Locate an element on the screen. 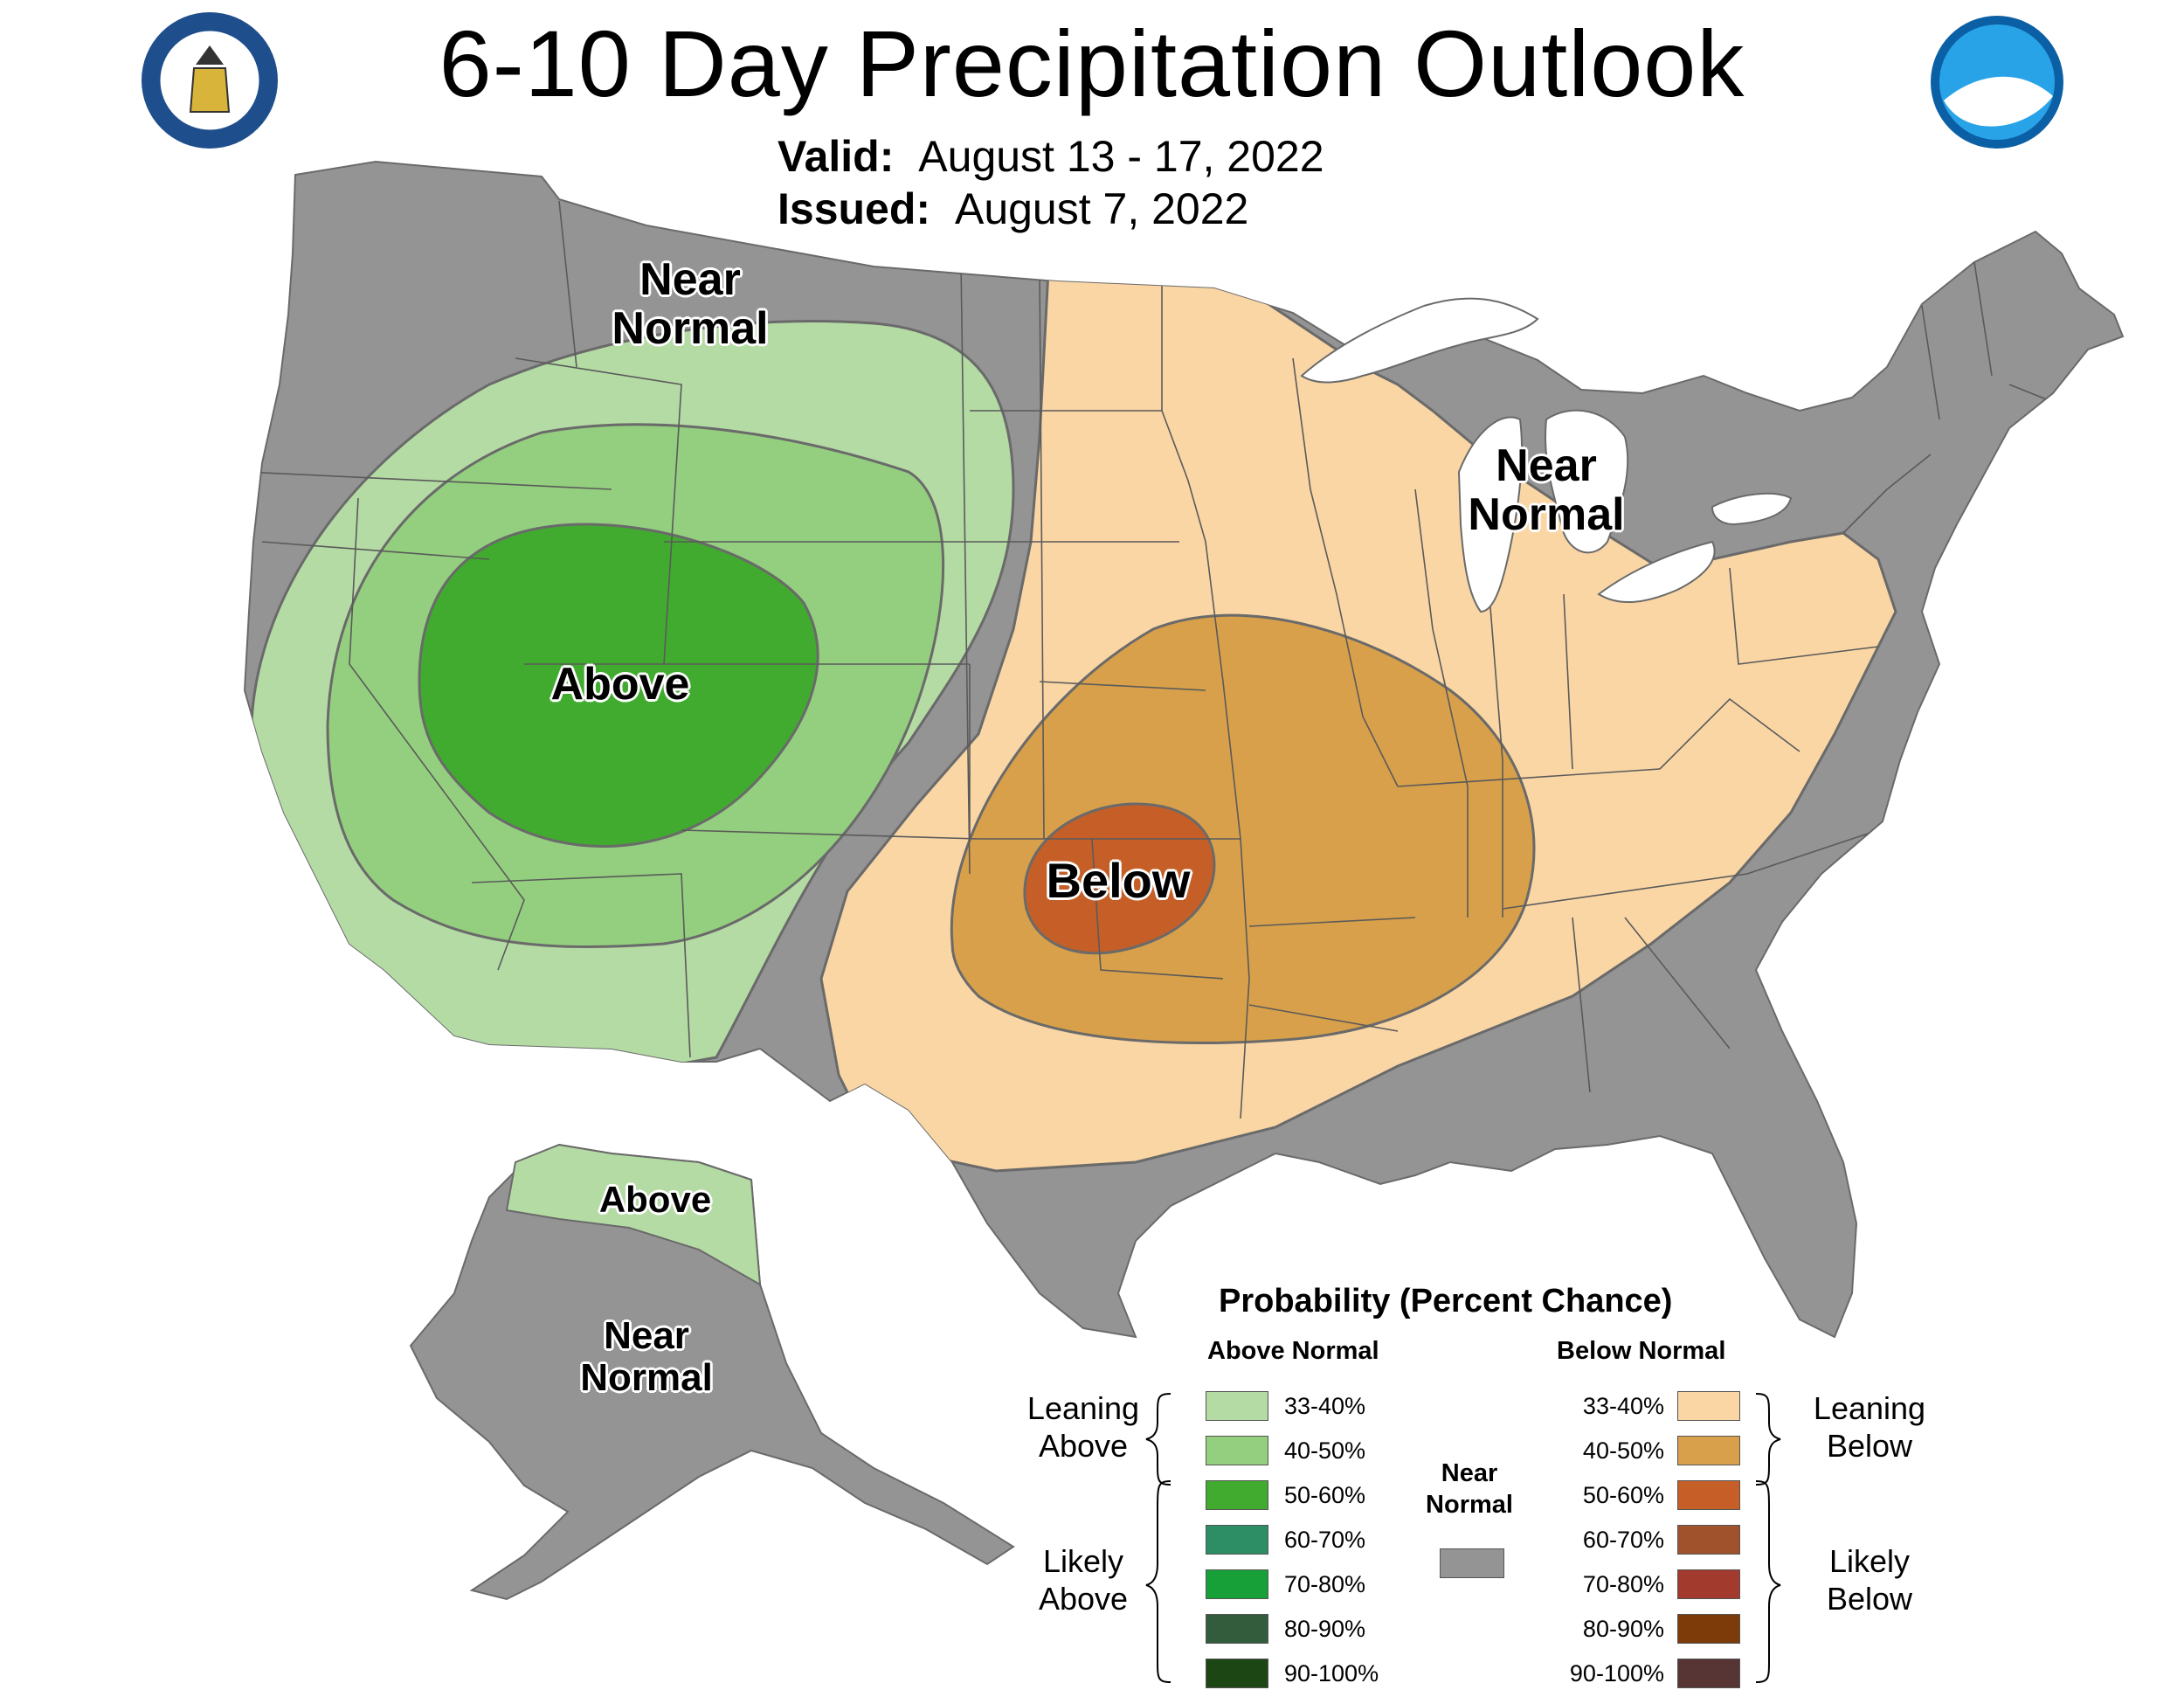 The width and height of the screenshot is (2184, 1690). legend-near-normal-swatch is located at coordinates (1472, 1563).